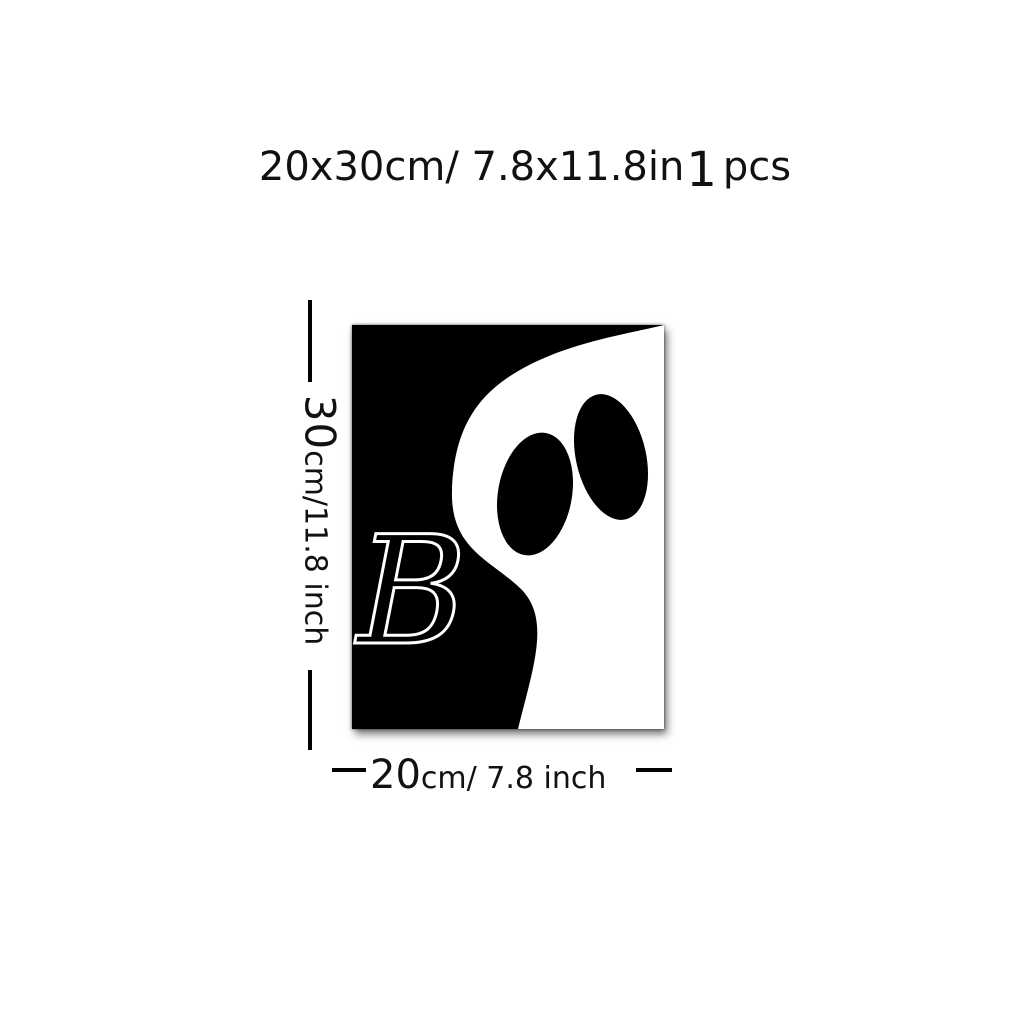 This screenshot has width=1024, height=1024. Describe the element at coordinates (320, 422) in the screenshot. I see `height-value: 30` at that location.